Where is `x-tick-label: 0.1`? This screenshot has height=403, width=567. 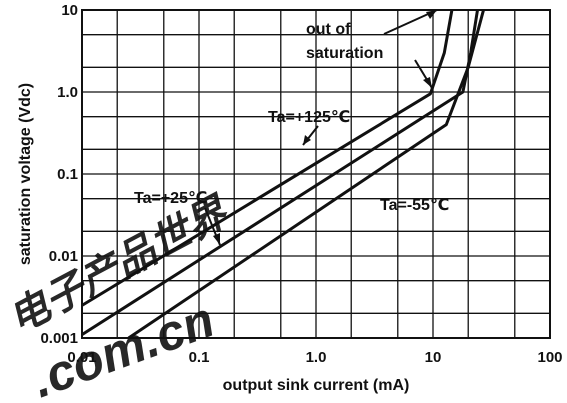 x-tick-label: 0.1 is located at coordinates (199, 357).